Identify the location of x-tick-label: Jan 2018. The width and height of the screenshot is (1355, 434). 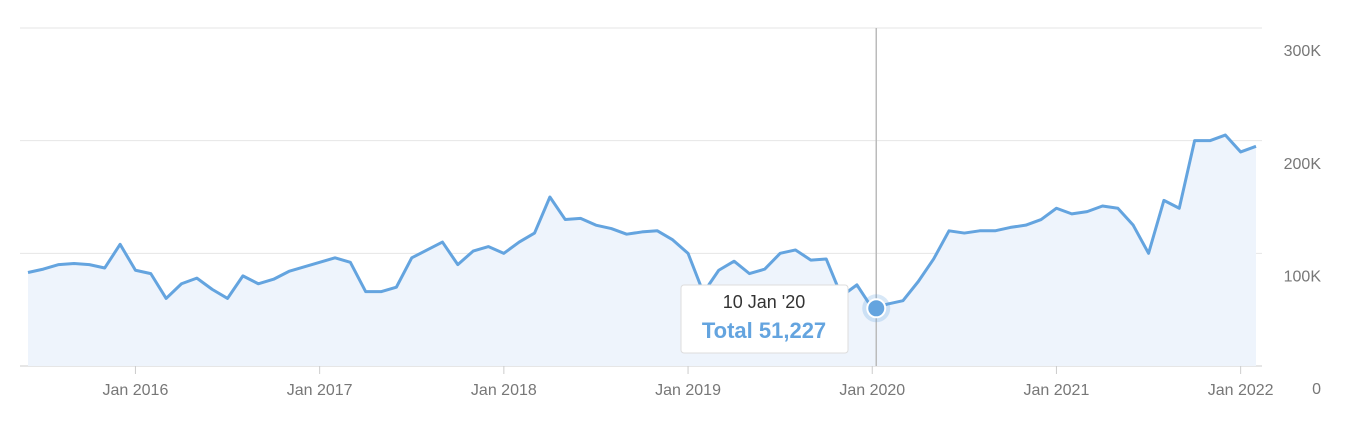
(504, 390).